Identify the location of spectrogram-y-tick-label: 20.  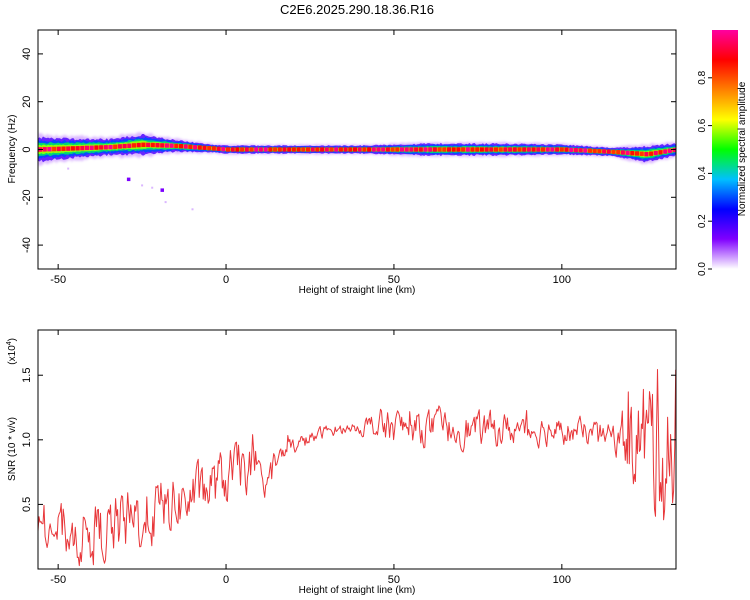
(27, 102).